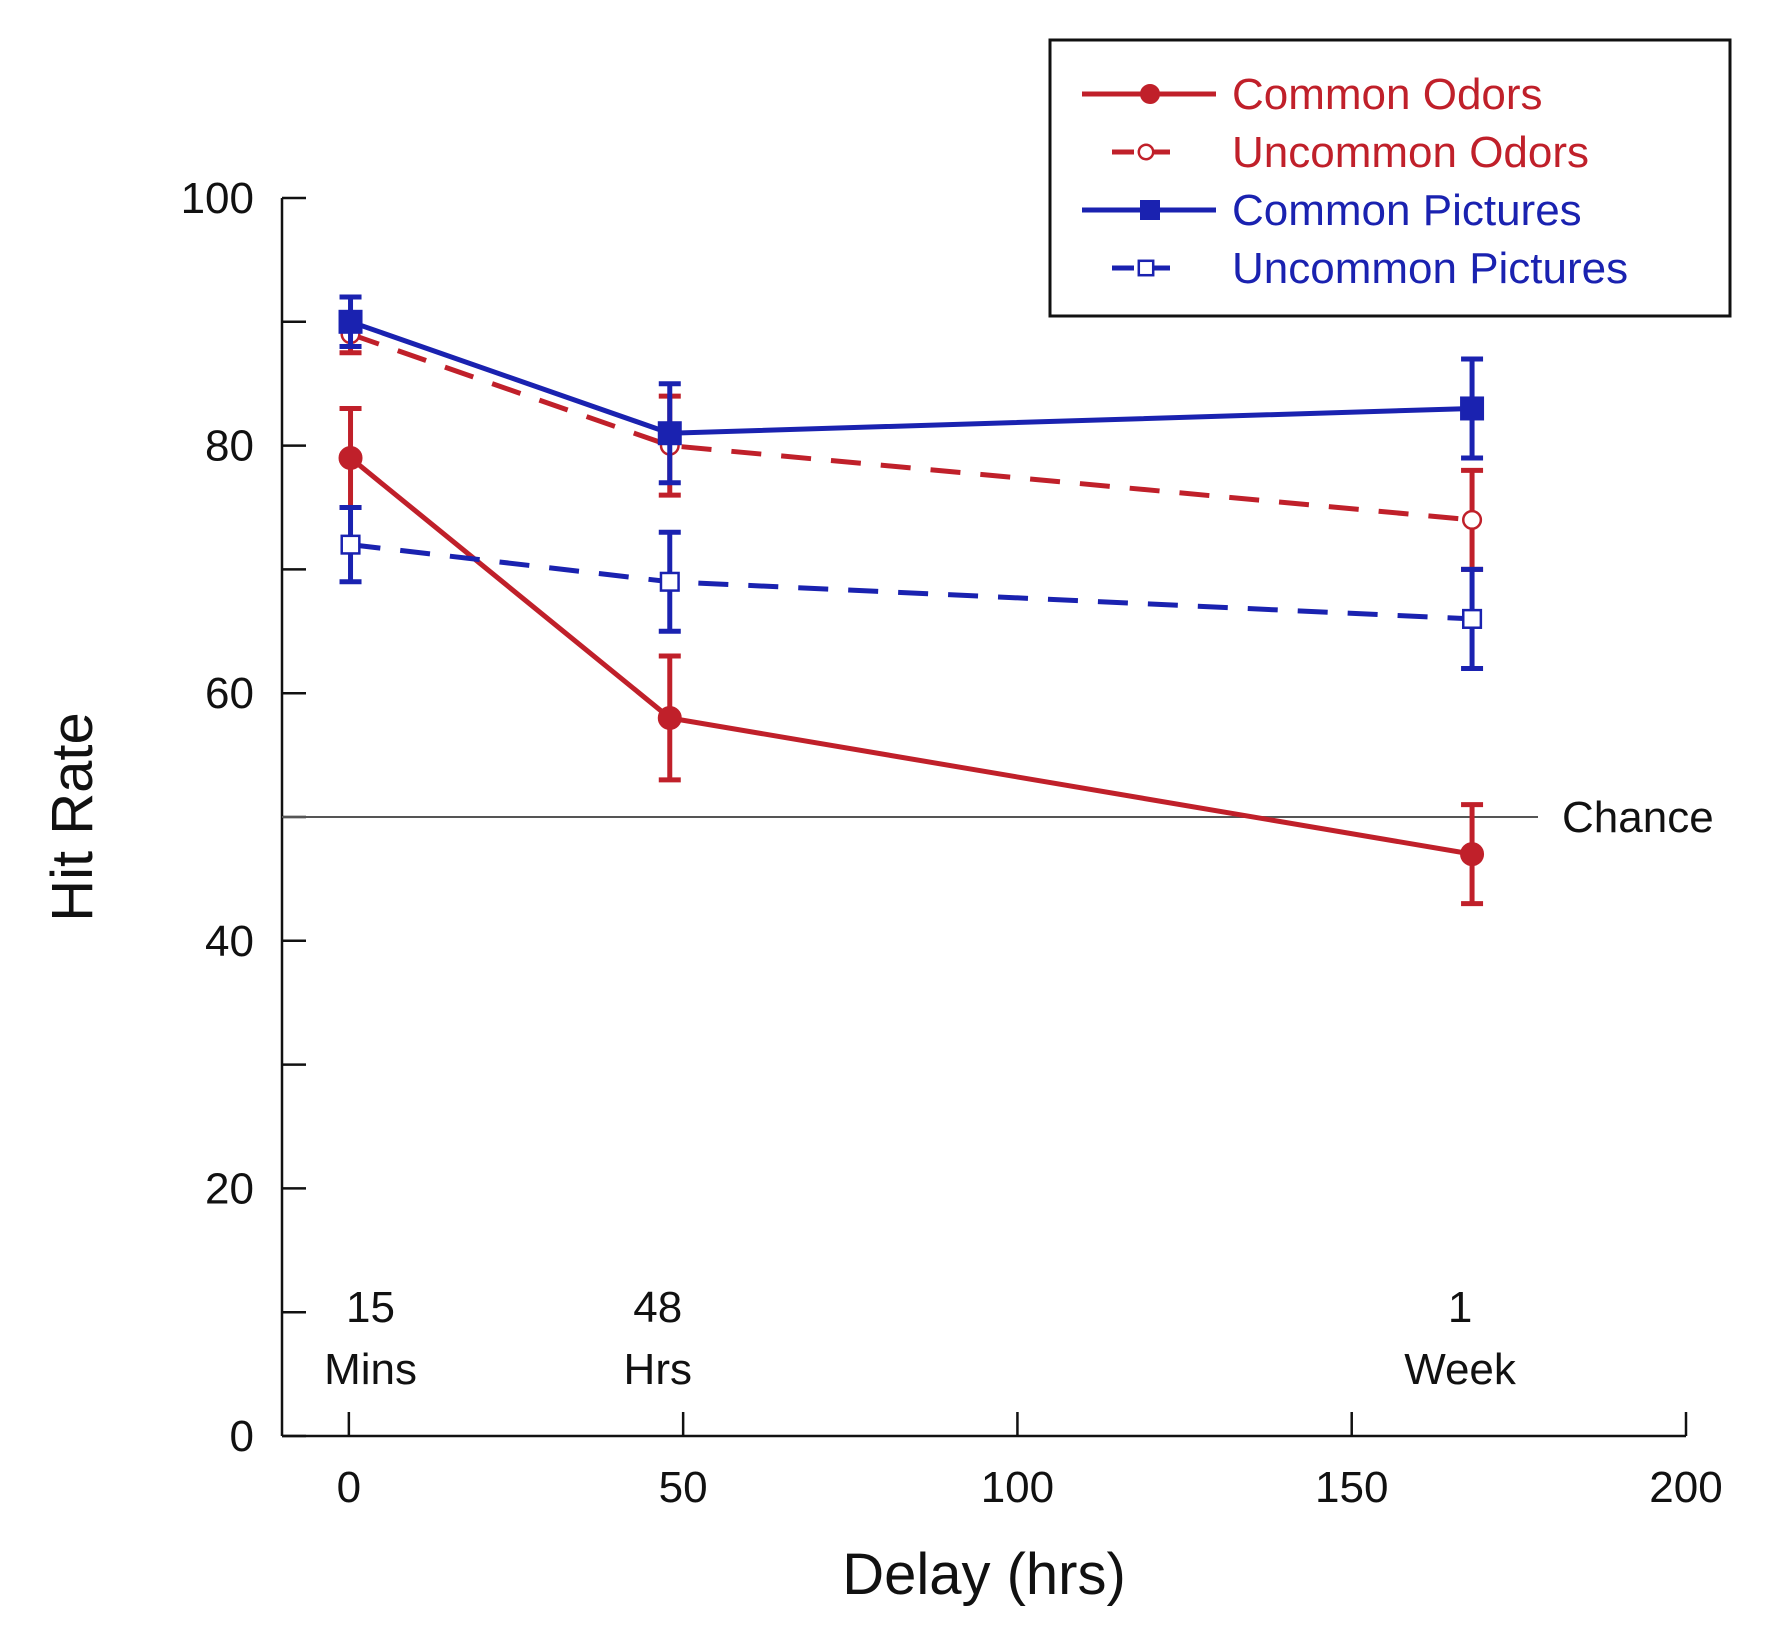 This screenshot has width=1788, height=1633. What do you see at coordinates (229, 941) in the screenshot?
I see `y-tick-label: 40` at bounding box center [229, 941].